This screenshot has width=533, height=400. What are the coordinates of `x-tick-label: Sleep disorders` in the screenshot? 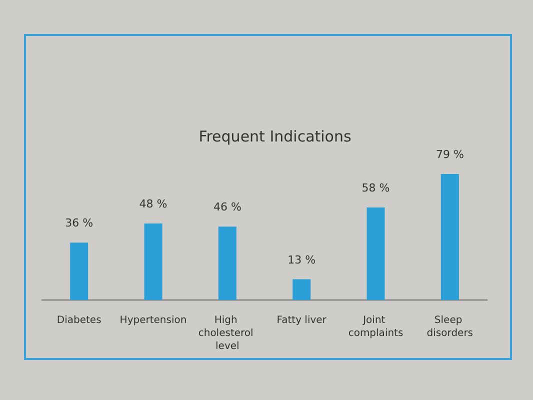 It's located at (450, 327).